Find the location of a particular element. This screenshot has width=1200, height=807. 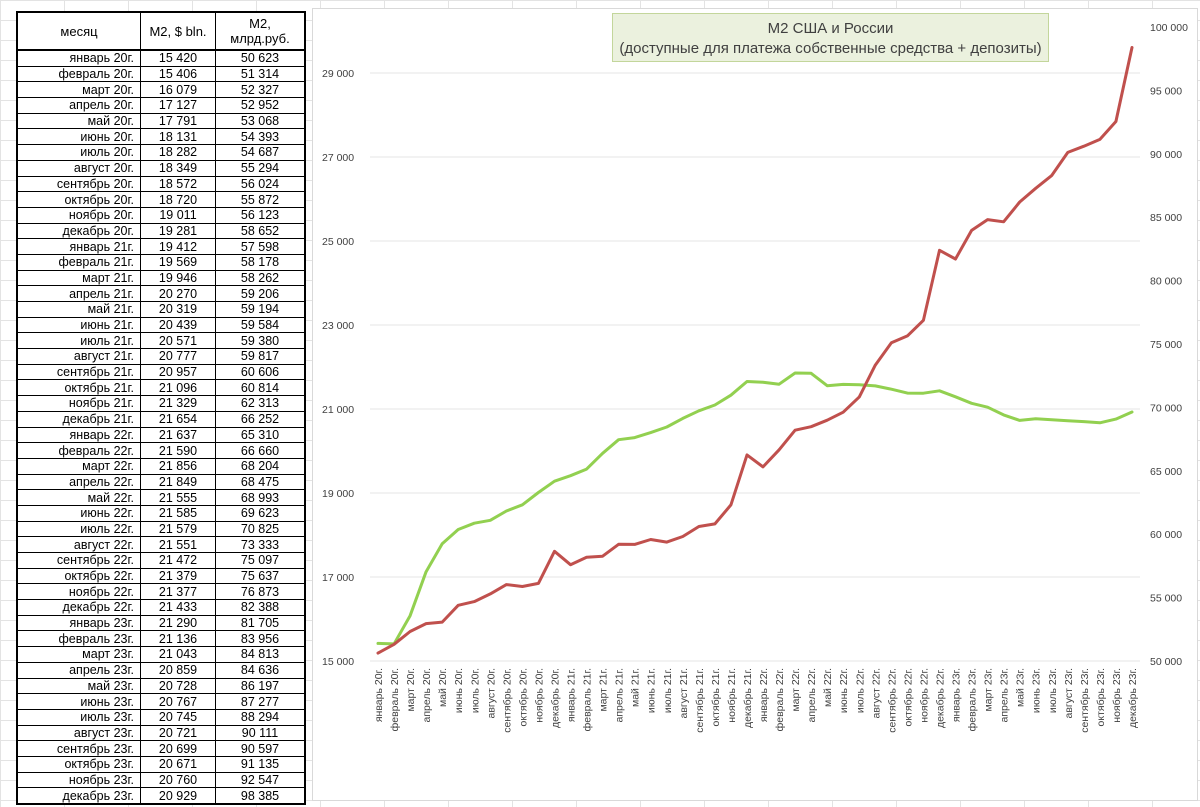

month-cell: март 20г. is located at coordinates (78, 90).